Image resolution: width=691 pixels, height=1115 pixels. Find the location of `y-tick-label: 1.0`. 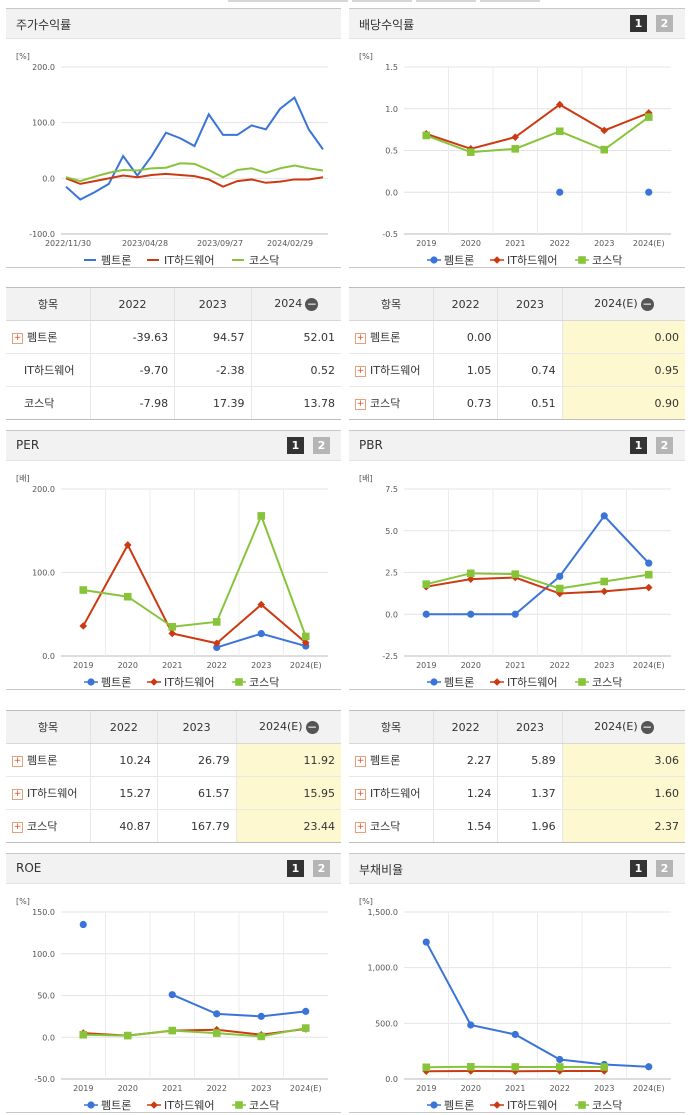

y-tick-label: 1.0 is located at coordinates (391, 109).